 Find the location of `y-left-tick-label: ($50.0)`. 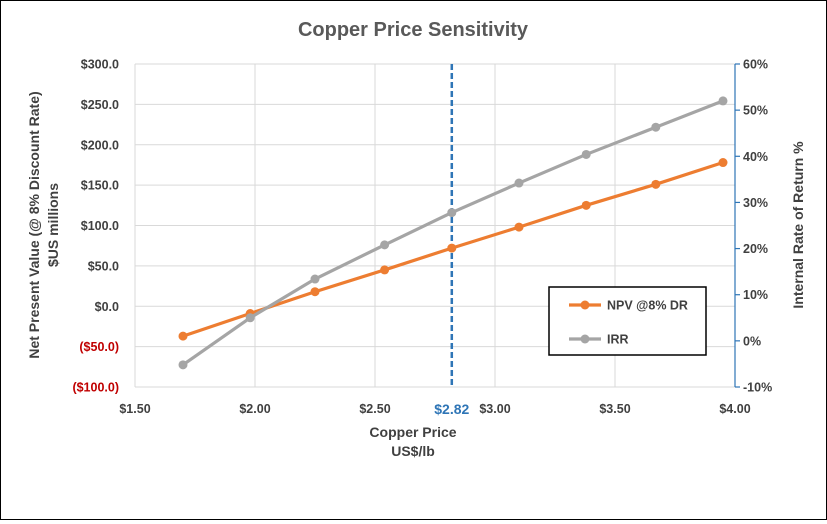

y-left-tick-label: ($50.0) is located at coordinates (99, 347).